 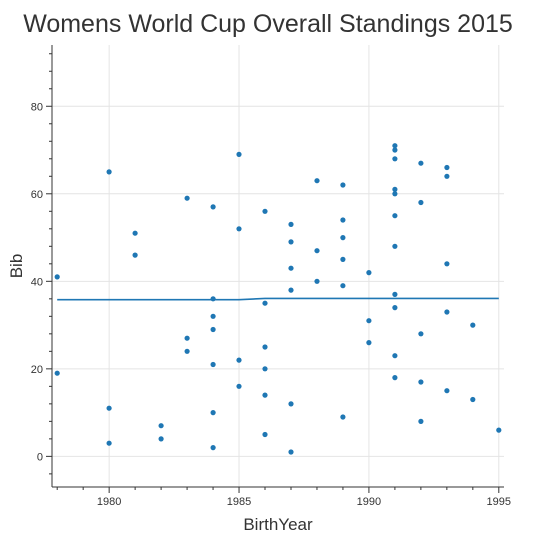 What do you see at coordinates (109, 502) in the screenshot?
I see `x-tick-label: 1980` at bounding box center [109, 502].